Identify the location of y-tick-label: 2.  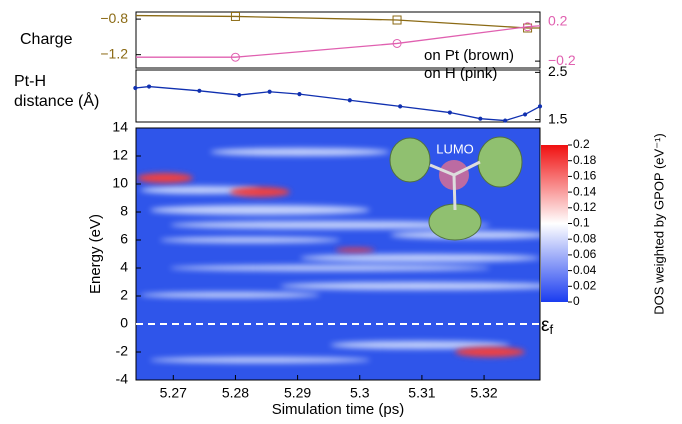
(124, 295).